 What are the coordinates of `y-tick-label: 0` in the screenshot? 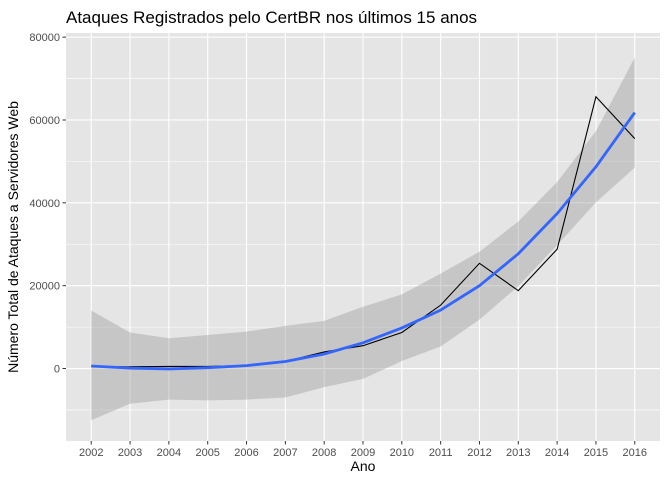 It's located at (57, 370).